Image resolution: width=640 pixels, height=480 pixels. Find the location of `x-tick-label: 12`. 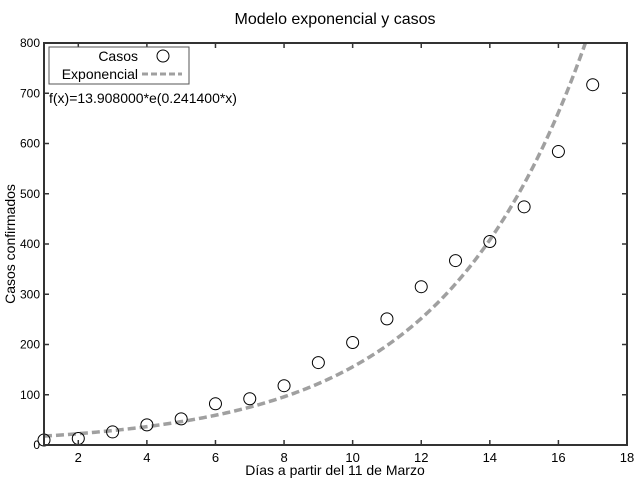

x-tick-label: 12 is located at coordinates (421, 457).